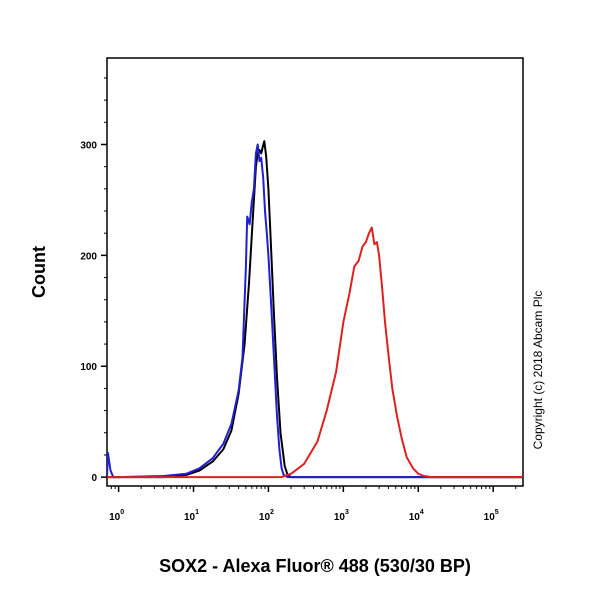  What do you see at coordinates (313, 504) in the screenshot?
I see `x-axis-ticks: 10⁰ 10¹ 10² 10³ 10⁴ 10⁵` at bounding box center [313, 504].